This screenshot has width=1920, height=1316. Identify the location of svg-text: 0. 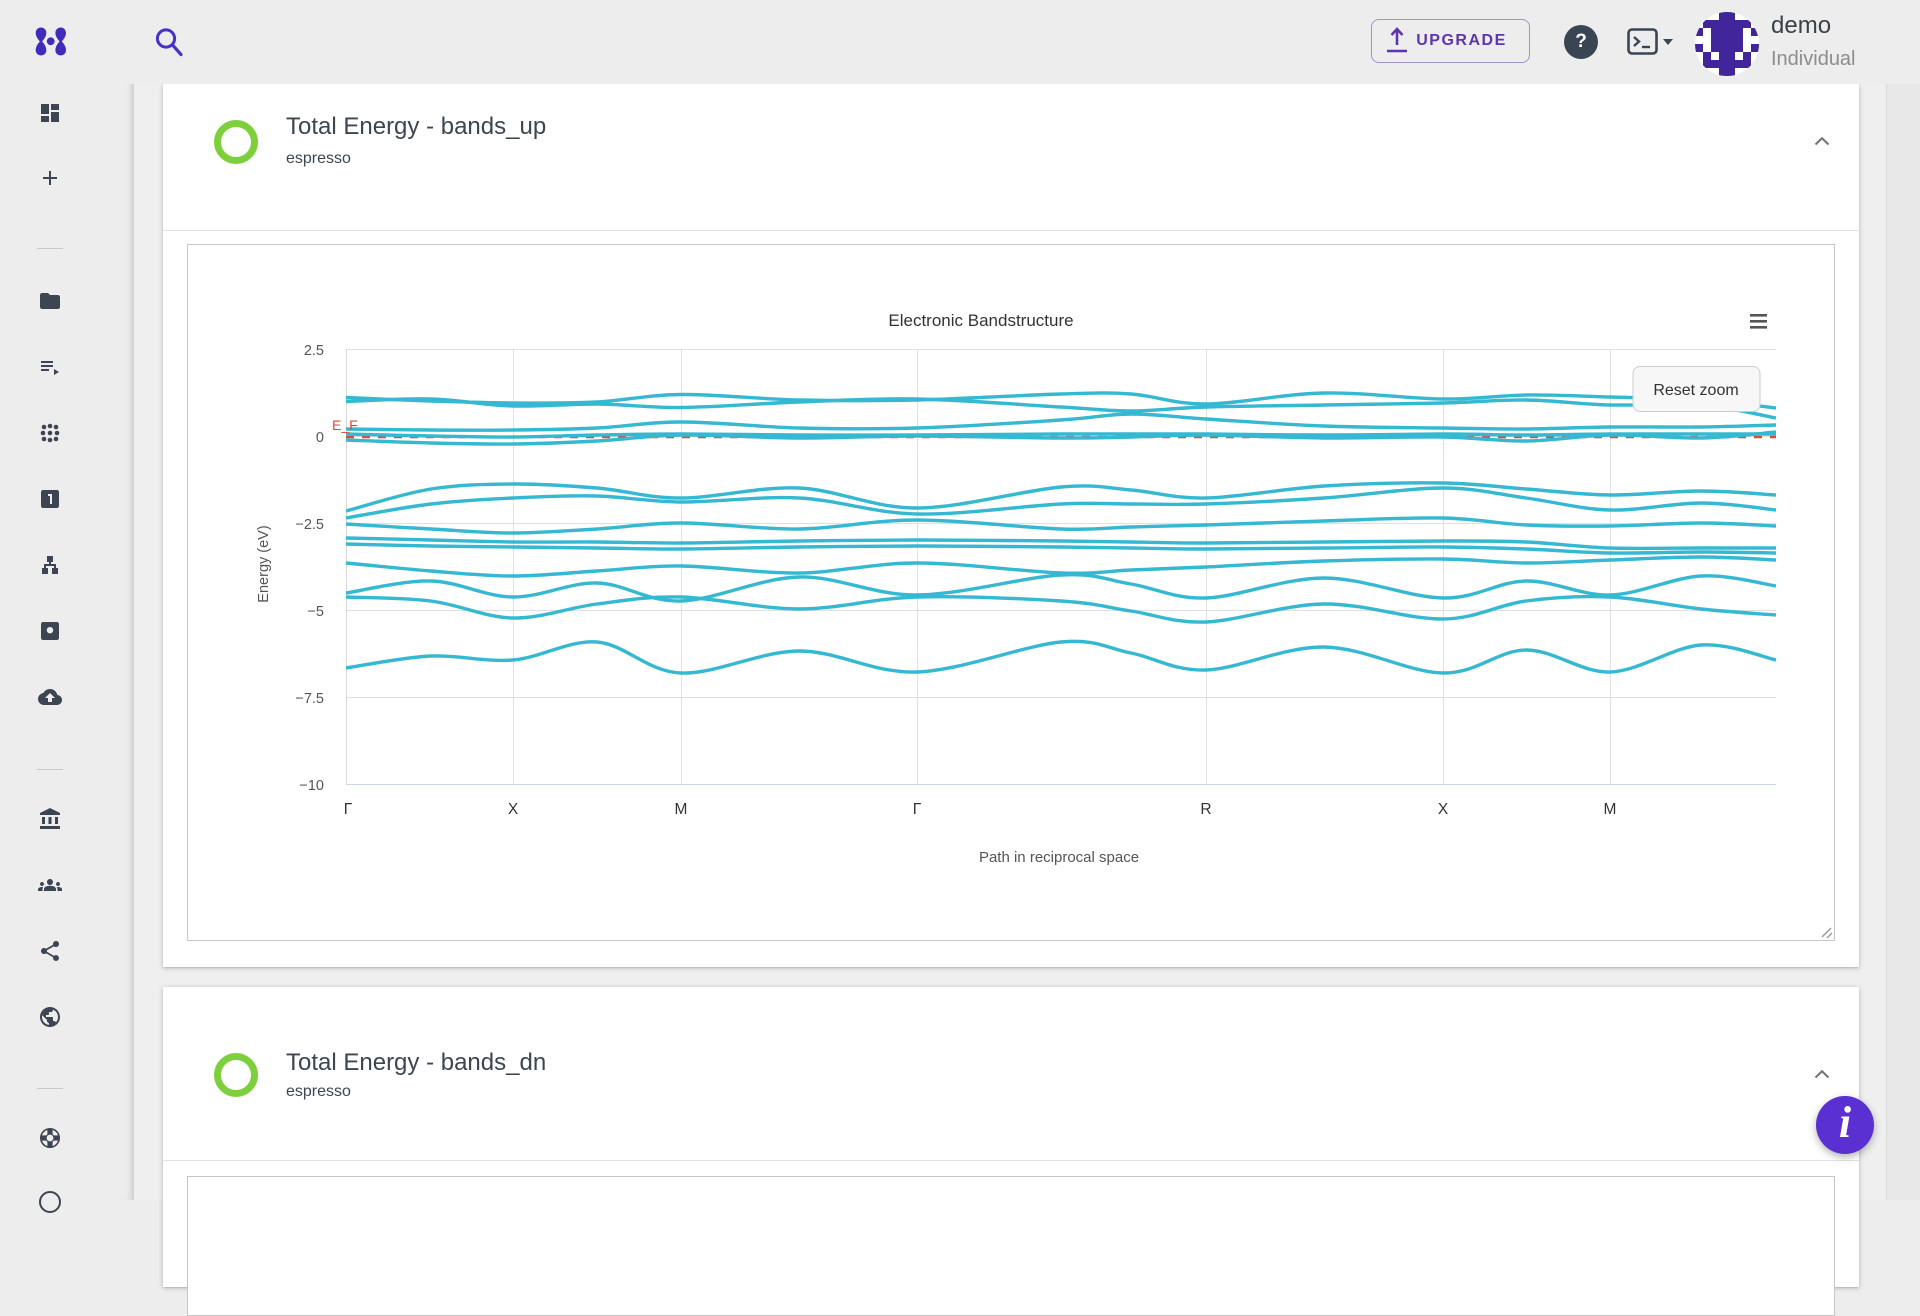
(320, 438).